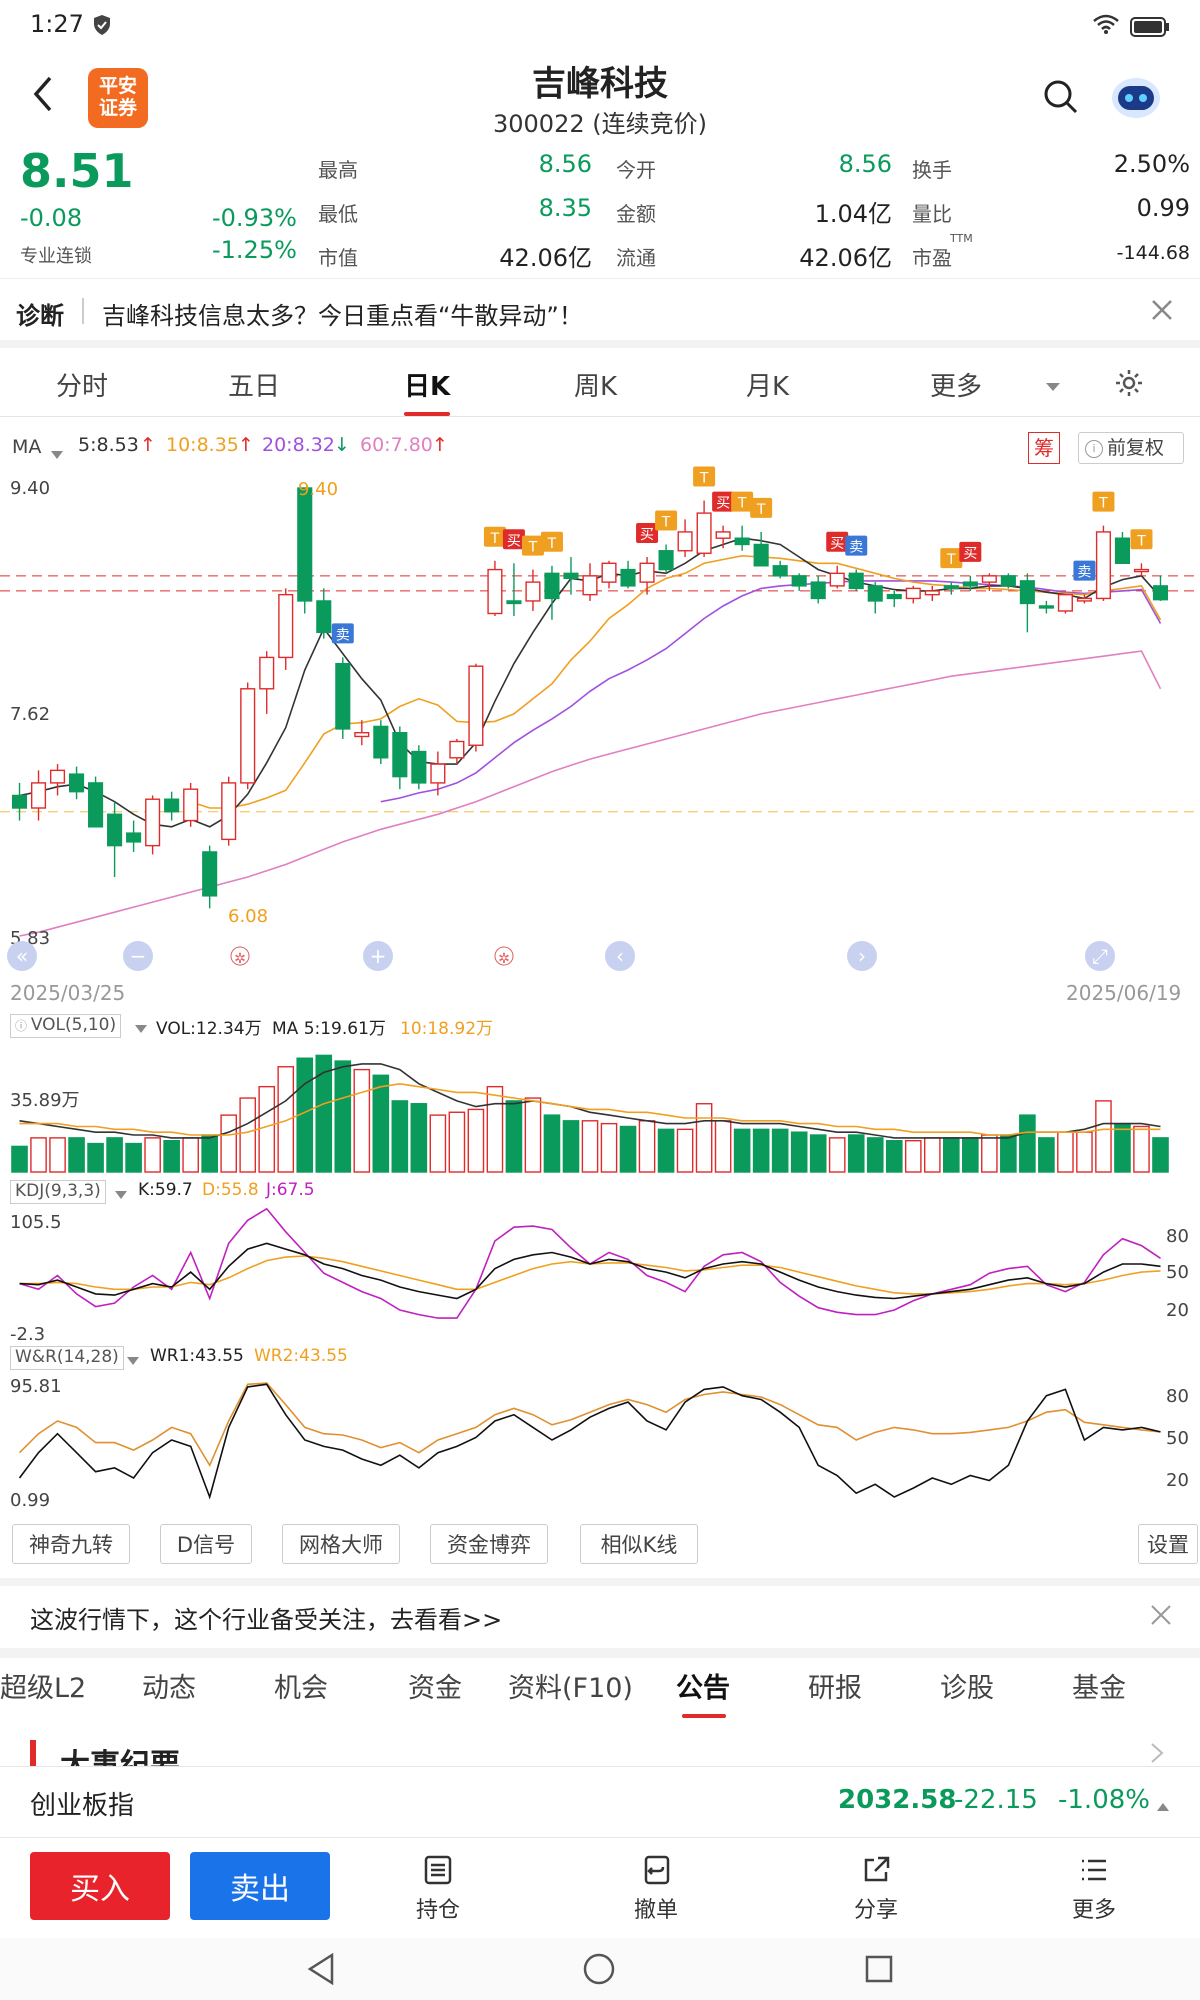 The height and width of the screenshot is (2000, 1200). What do you see at coordinates (43, 96) in the screenshot?
I see `back-icon` at bounding box center [43, 96].